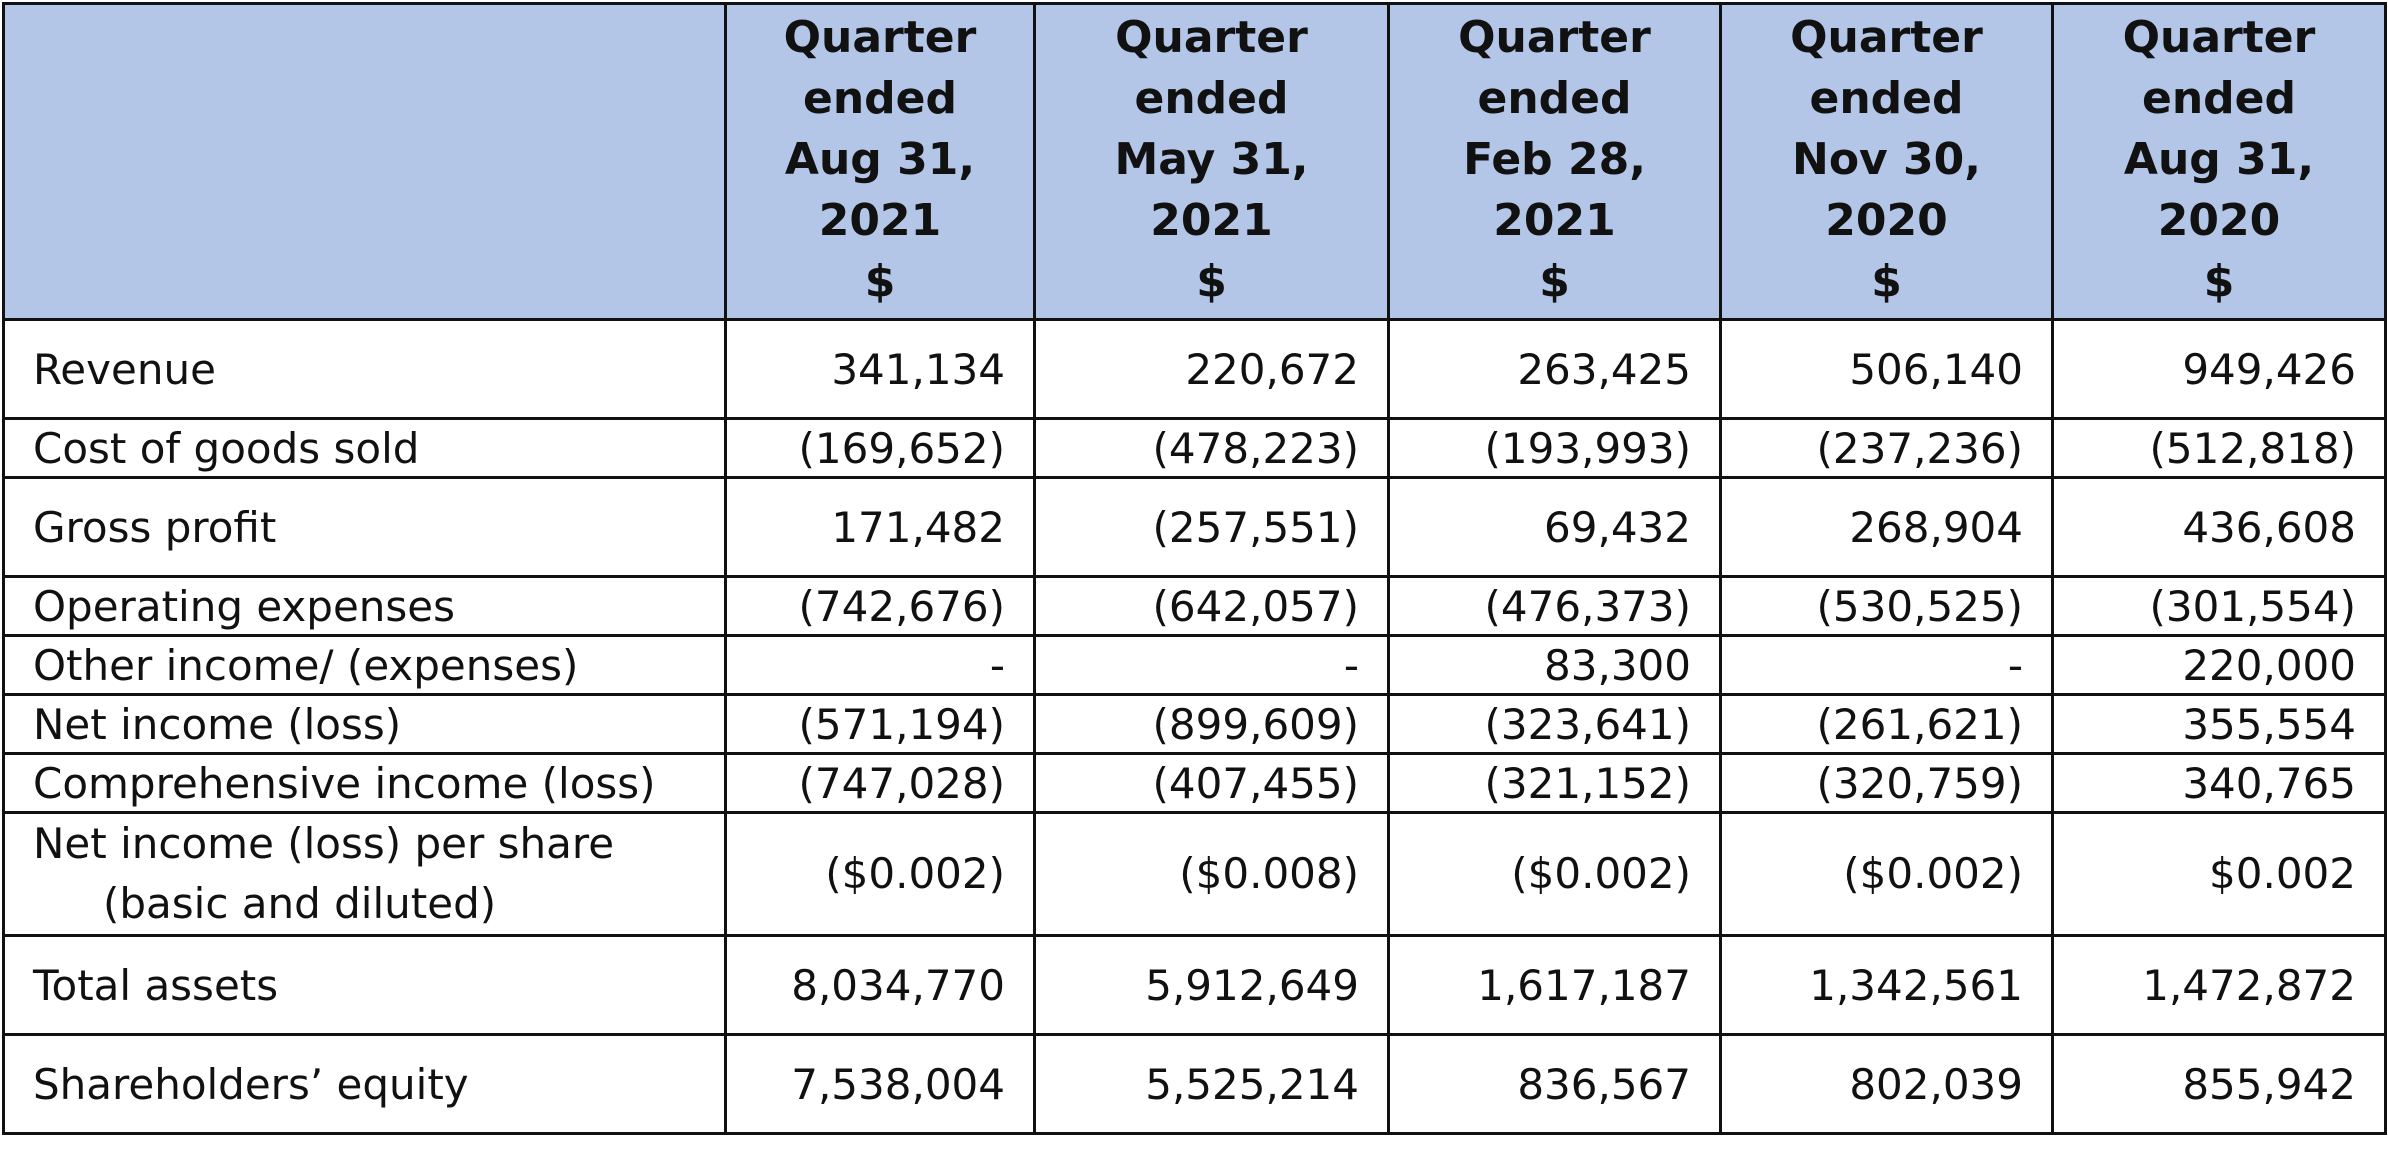  What do you see at coordinates (364, 985) in the screenshot?
I see `row-label: Total assets` at bounding box center [364, 985].